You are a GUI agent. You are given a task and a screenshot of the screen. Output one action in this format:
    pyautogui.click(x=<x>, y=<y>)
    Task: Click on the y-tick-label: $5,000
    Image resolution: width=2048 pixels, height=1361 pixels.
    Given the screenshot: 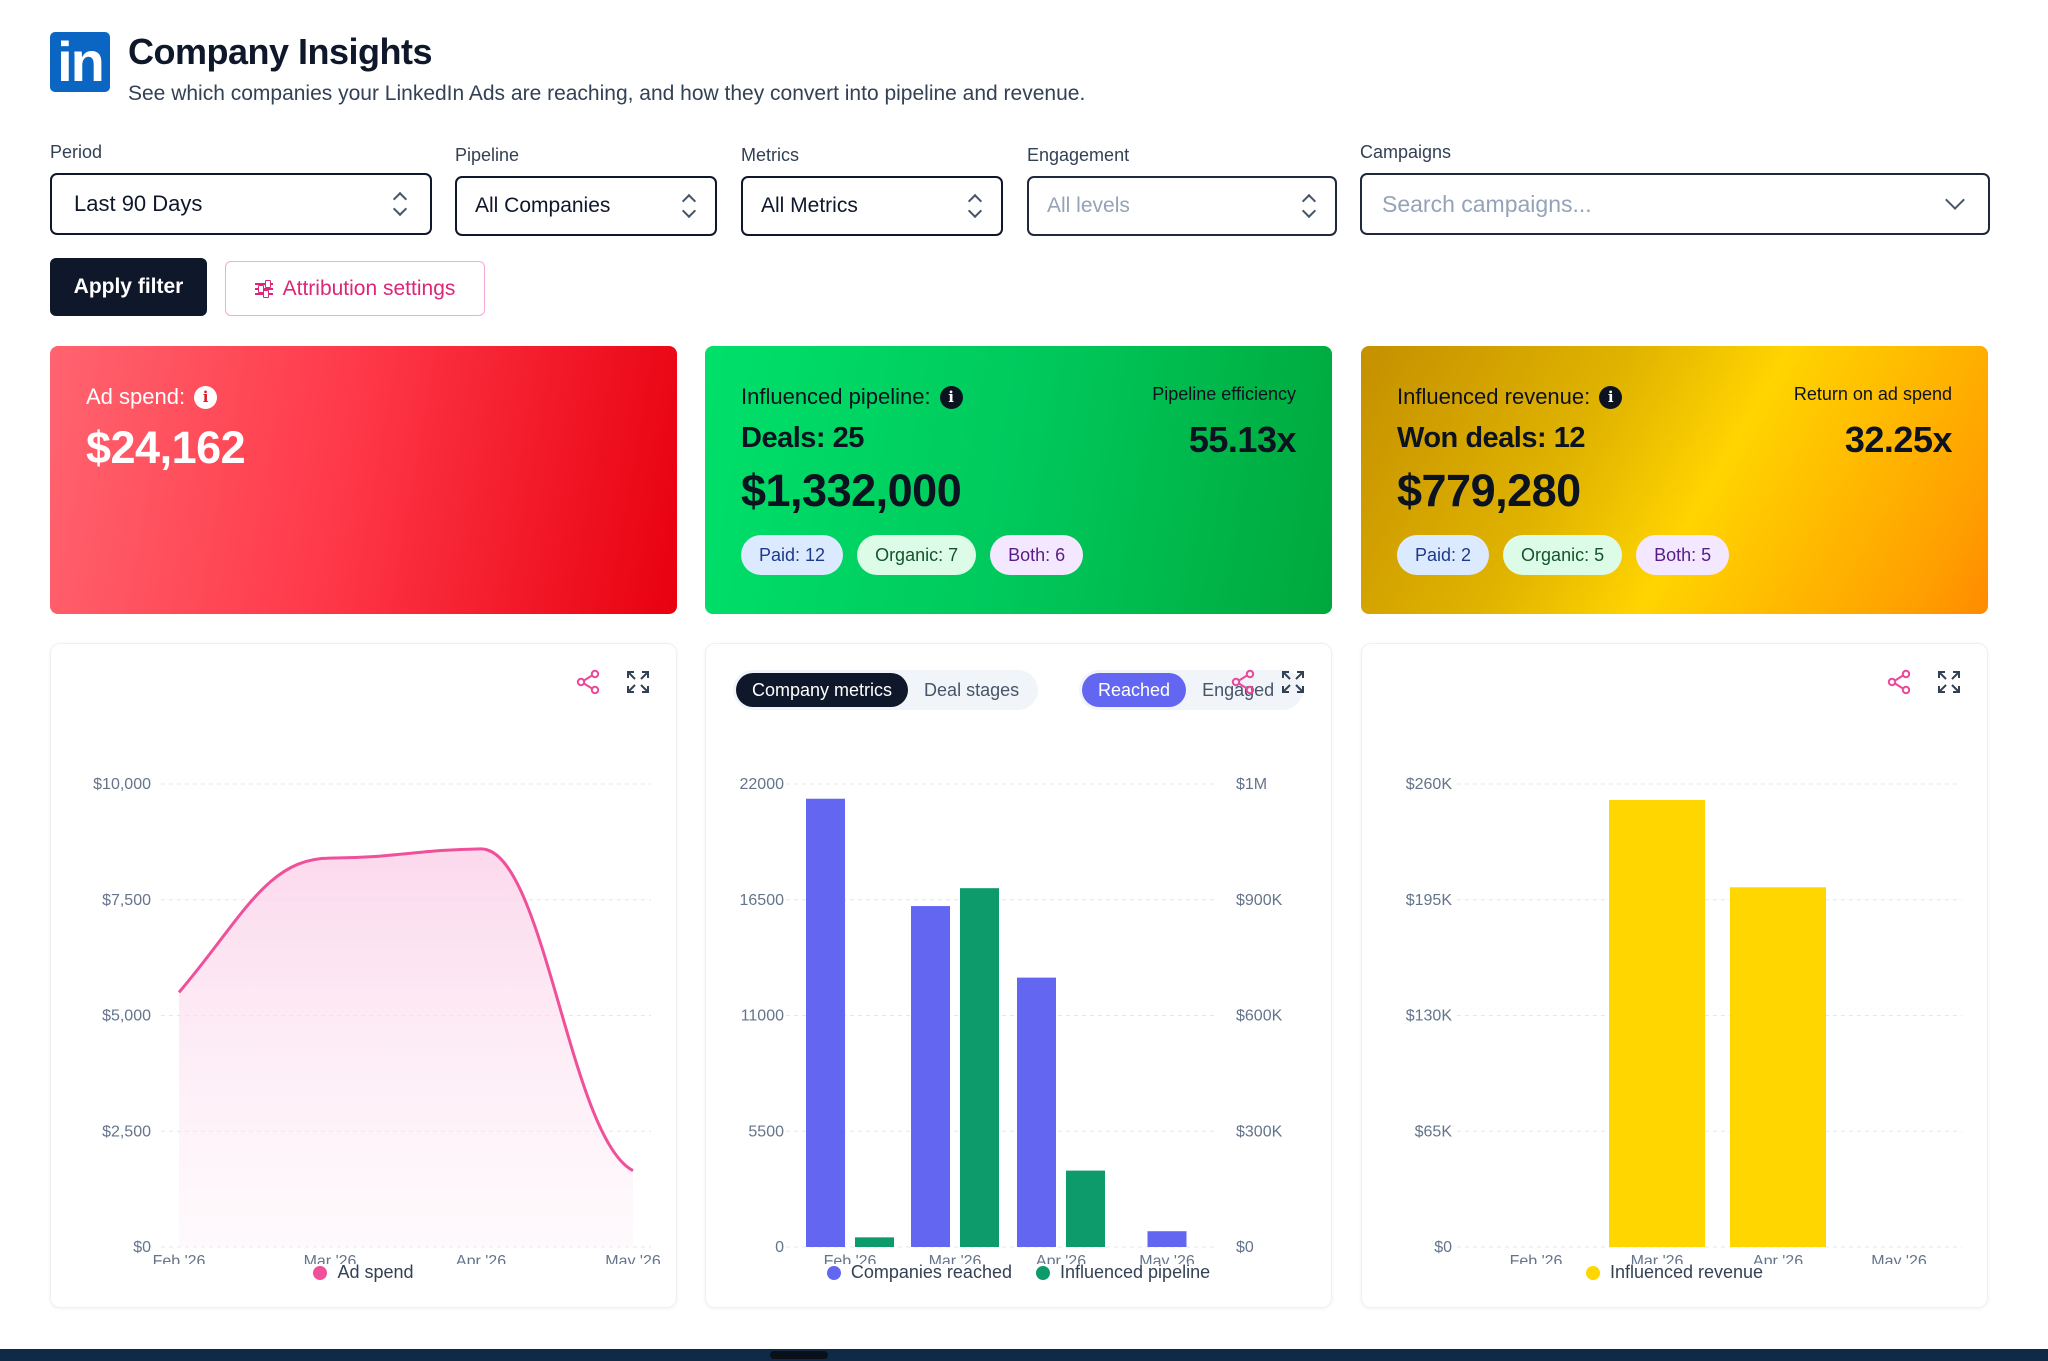 What is the action you would take?
    pyautogui.click(x=126, y=1016)
    